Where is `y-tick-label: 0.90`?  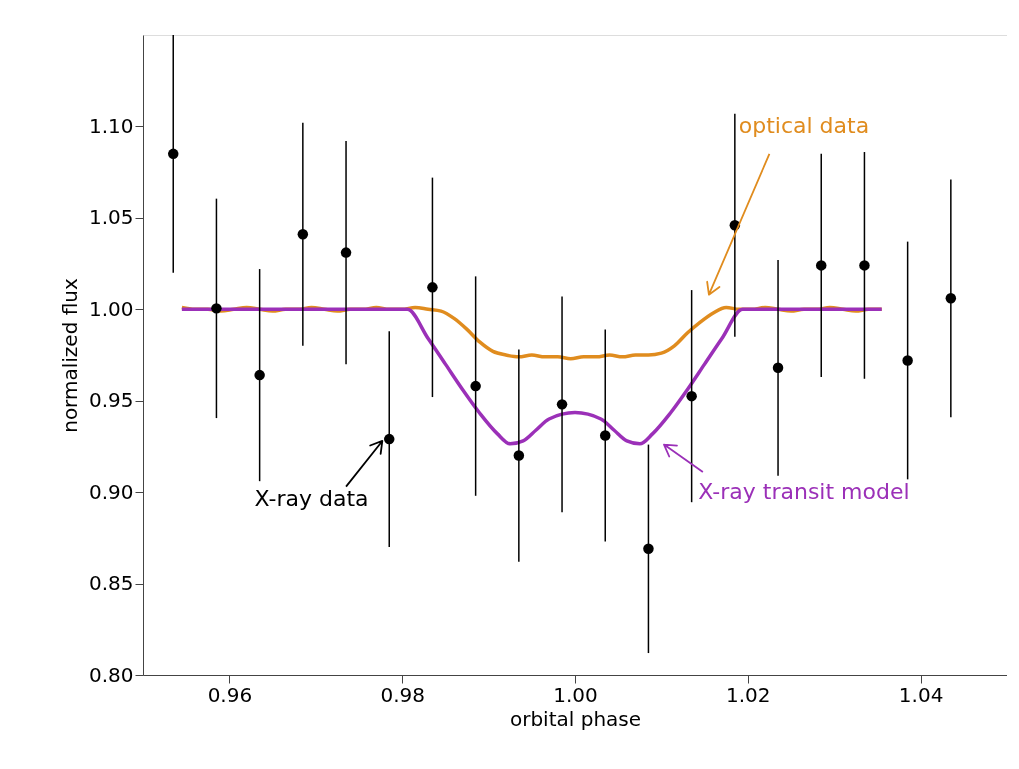
y-tick-label: 0.90 is located at coordinates (111, 491).